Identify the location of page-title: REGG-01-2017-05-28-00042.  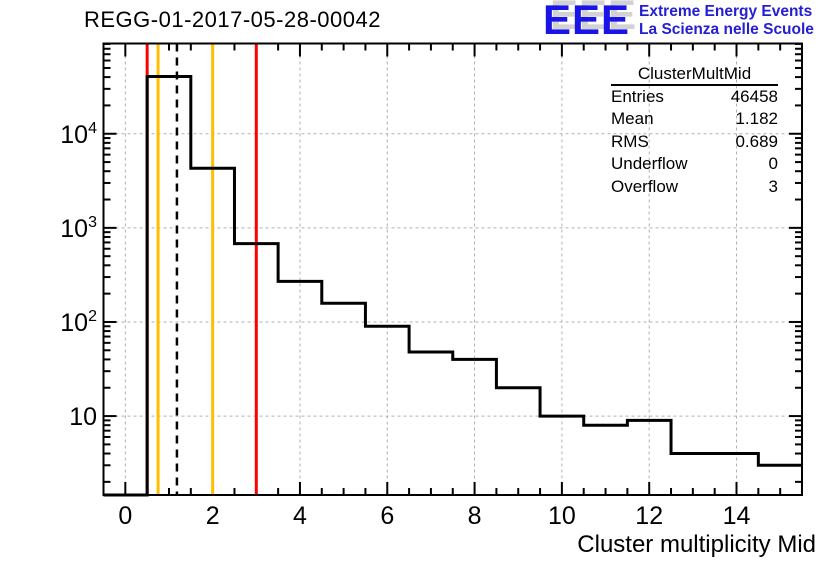
(232, 19).